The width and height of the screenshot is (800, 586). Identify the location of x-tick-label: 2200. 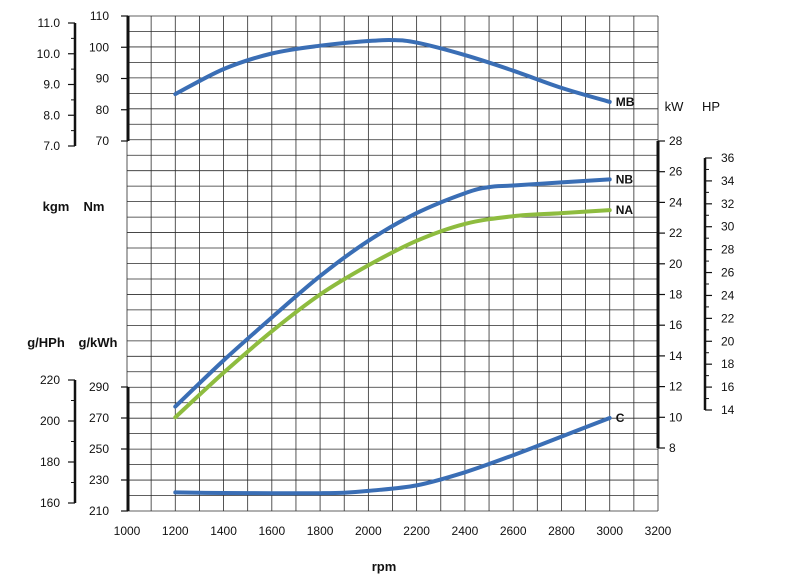
(416, 531).